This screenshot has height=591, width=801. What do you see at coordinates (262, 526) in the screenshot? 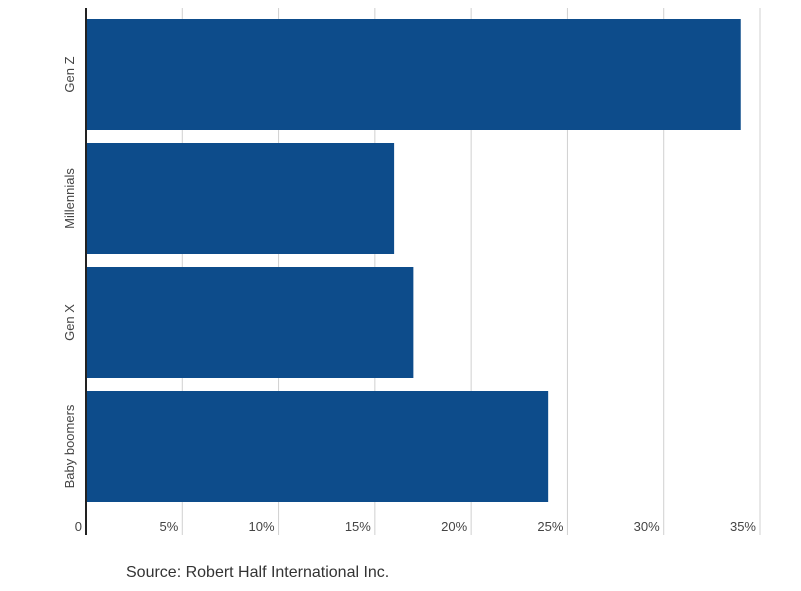
I see `x-tick-label: 10%` at bounding box center [262, 526].